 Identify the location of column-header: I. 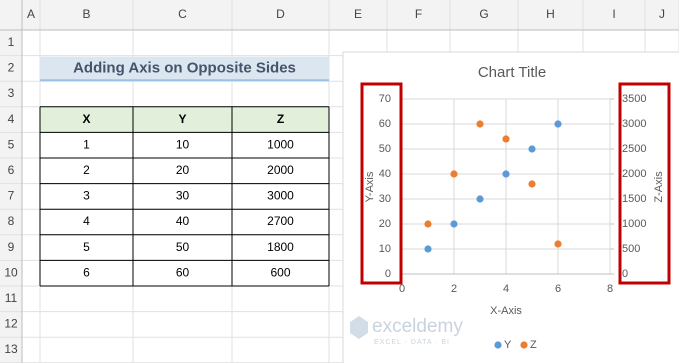
(613, 14).